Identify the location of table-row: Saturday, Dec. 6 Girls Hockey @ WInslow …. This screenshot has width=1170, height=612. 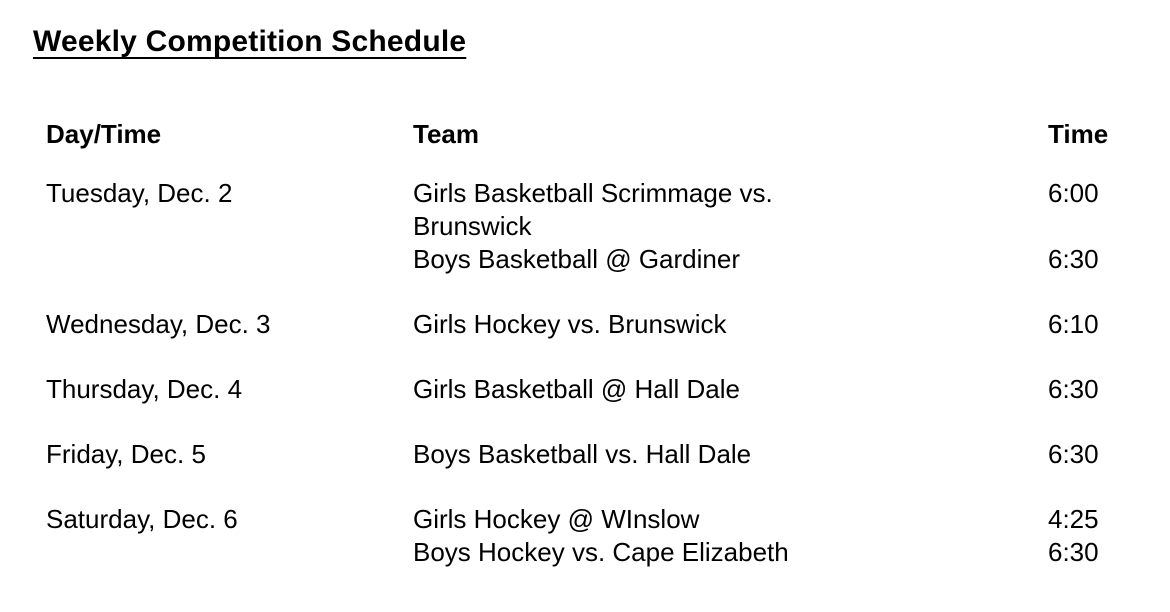
(598, 536).